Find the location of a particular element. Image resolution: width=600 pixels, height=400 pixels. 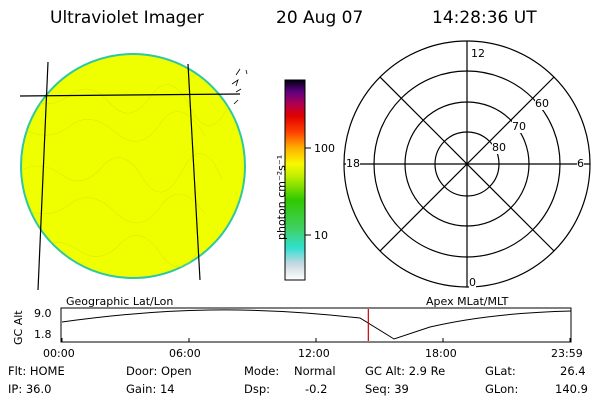

mode-label: Mode: is located at coordinates (262, 371).